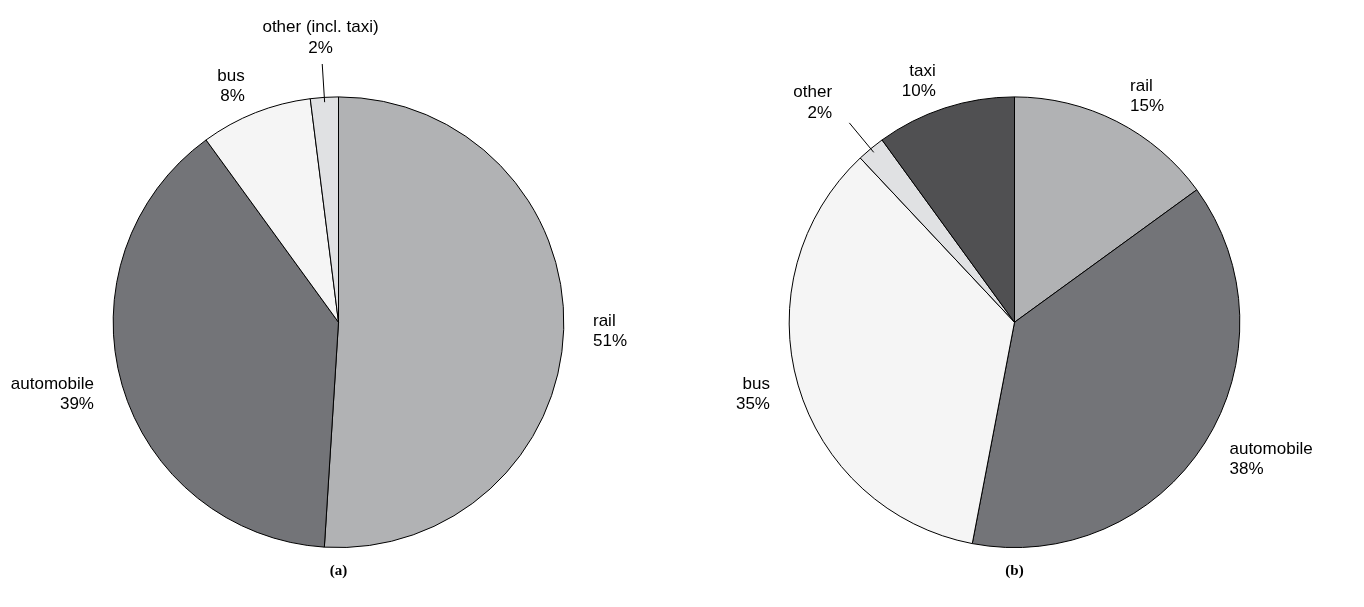 Image resolution: width=1364 pixels, height=607 pixels. Describe the element at coordinates (76, 403) in the screenshot. I see `data-label: 39%` at that location.